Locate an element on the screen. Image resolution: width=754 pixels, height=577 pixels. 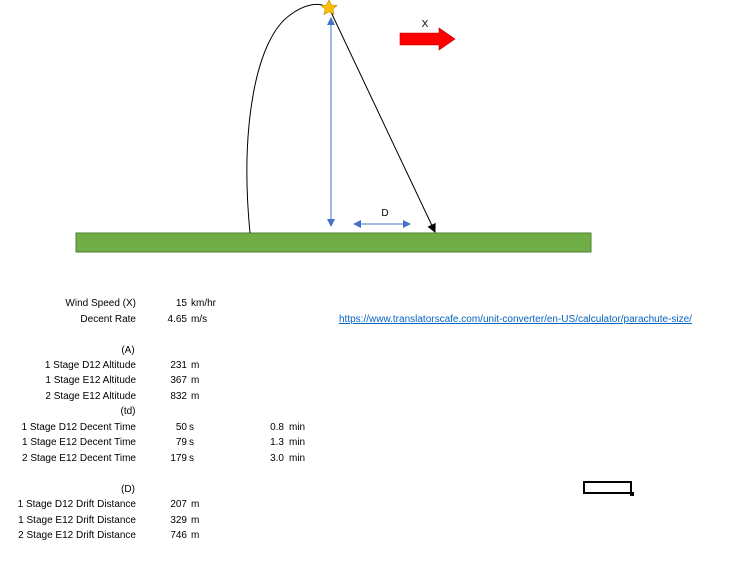
altitude-header: (A) is located at coordinates (128, 350).